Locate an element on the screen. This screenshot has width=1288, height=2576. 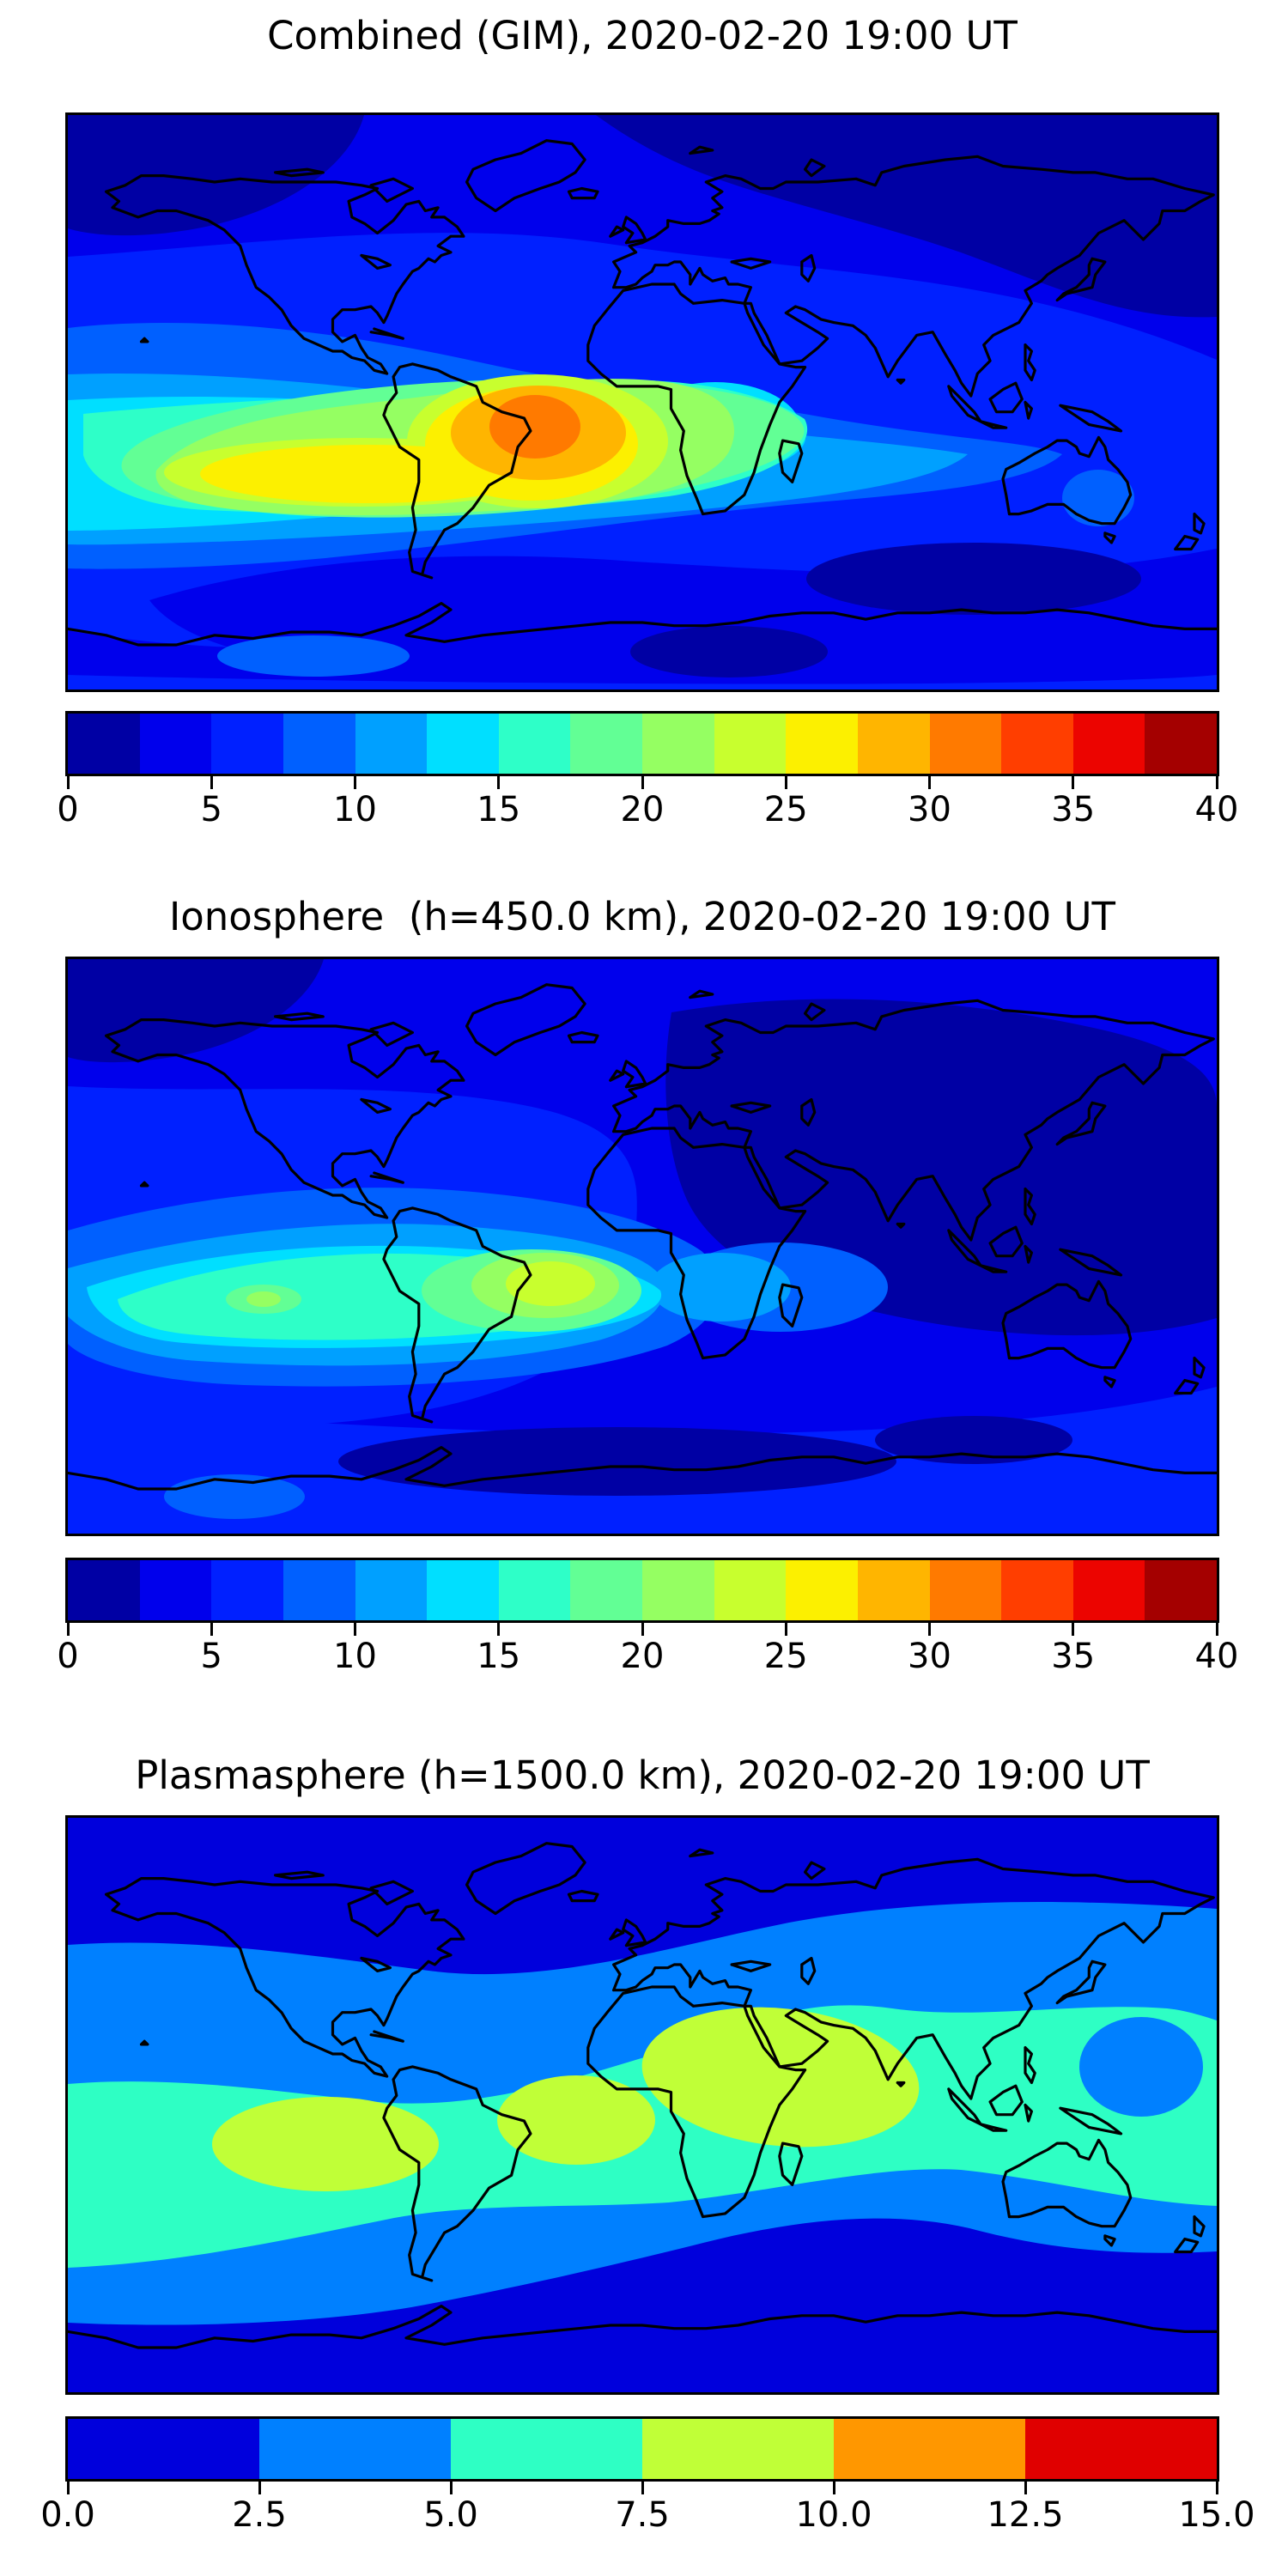
colorbar-tick-label: 12.5 is located at coordinates (1025, 2515).